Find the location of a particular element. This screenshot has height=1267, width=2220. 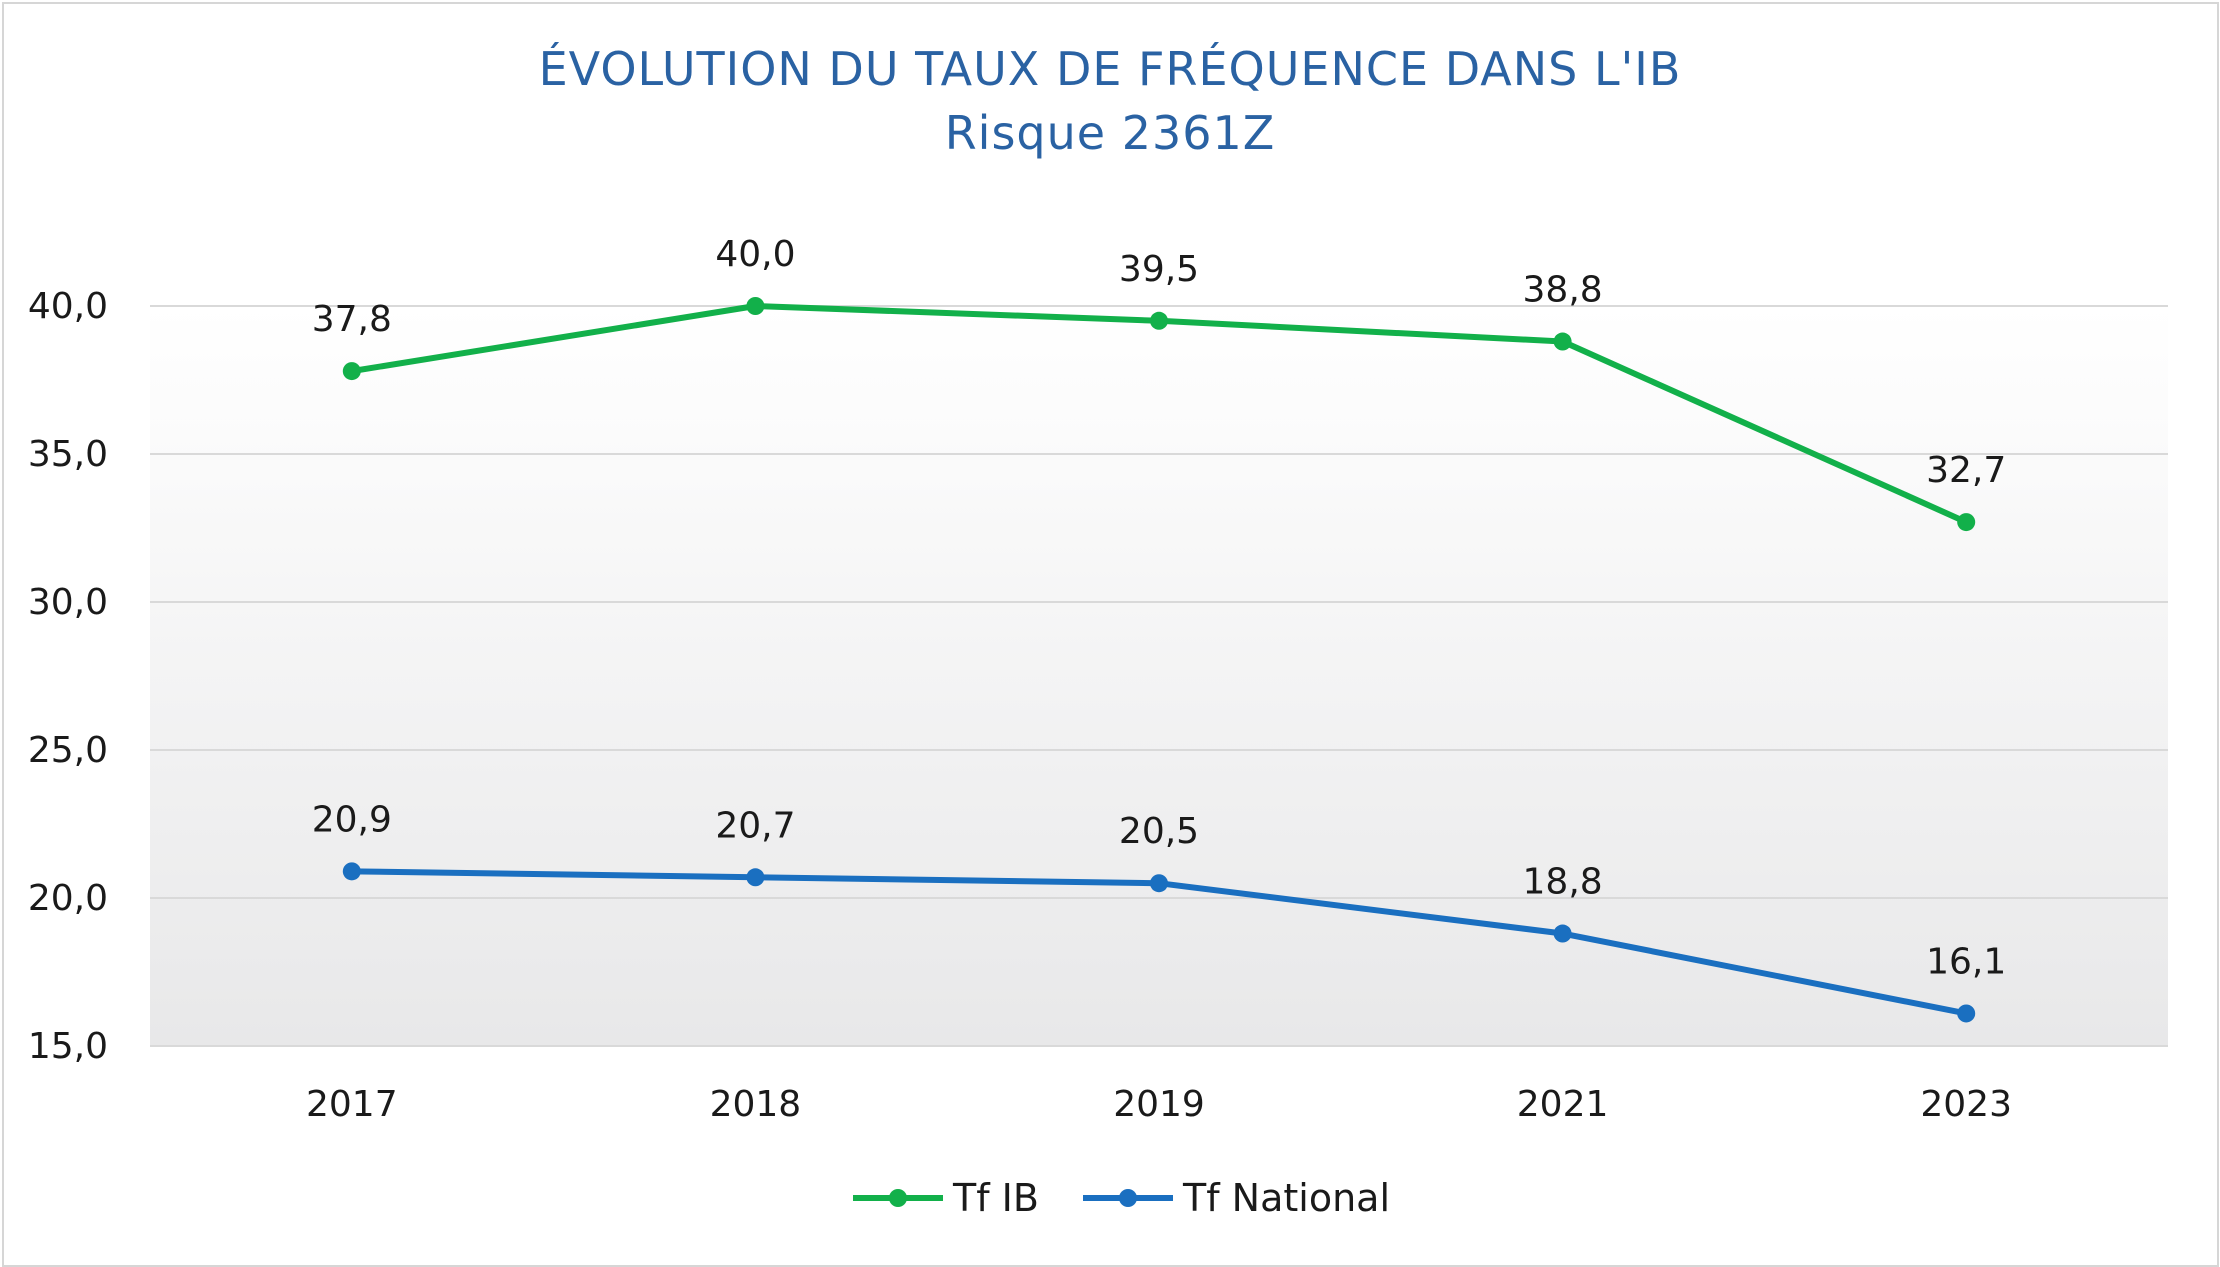

data-label: 20,9 is located at coordinates (352, 819).